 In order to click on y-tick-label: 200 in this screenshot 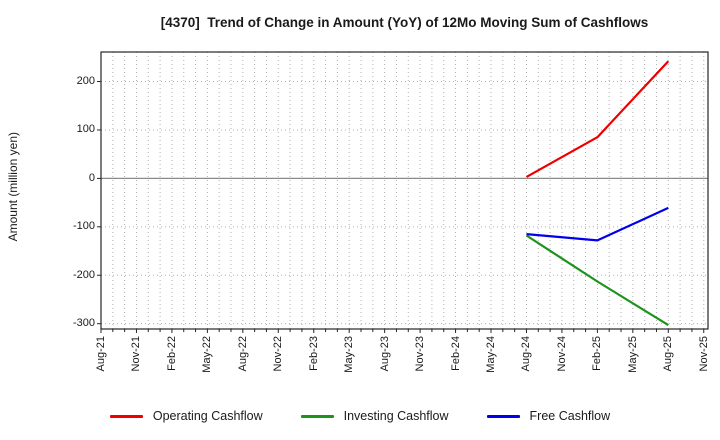, I will do `click(85, 81)`.